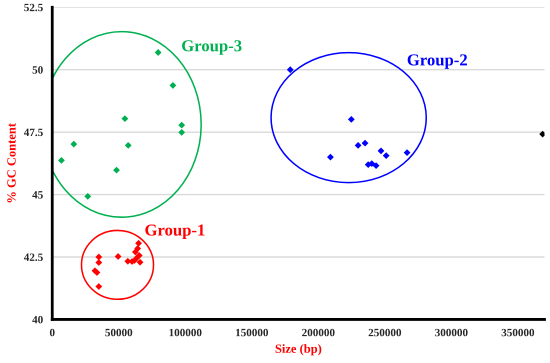 The image size is (550, 363). Describe the element at coordinates (252, 332) in the screenshot. I see `x-tick-label: 150000` at that location.